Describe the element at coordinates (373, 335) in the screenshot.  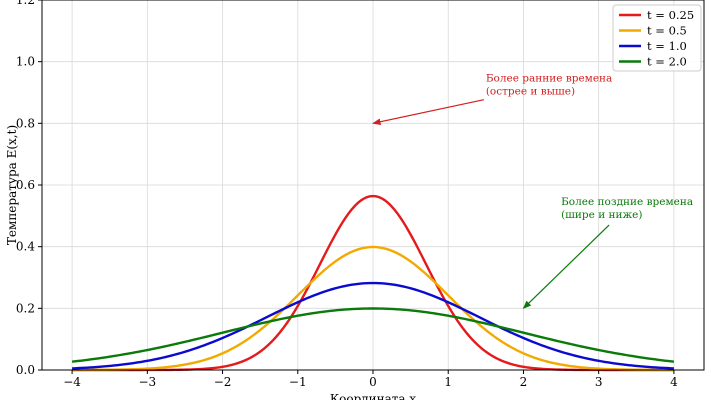
I see `series-line` at that location.